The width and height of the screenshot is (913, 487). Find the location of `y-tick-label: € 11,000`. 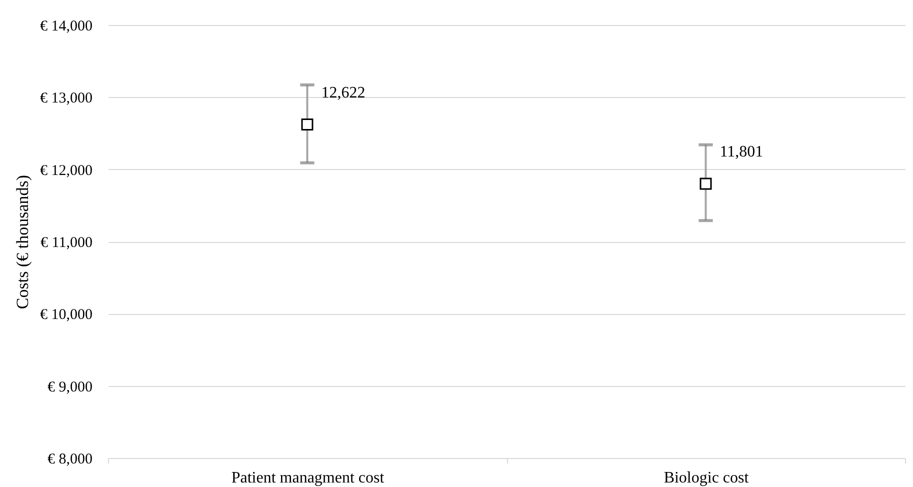

y-tick-label: € 11,000 is located at coordinates (66, 243).